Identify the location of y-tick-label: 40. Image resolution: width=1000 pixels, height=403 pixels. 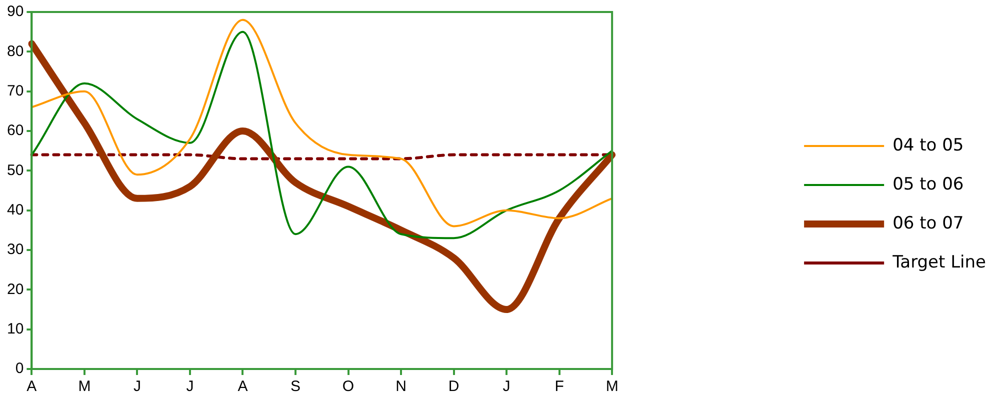
(15, 209).